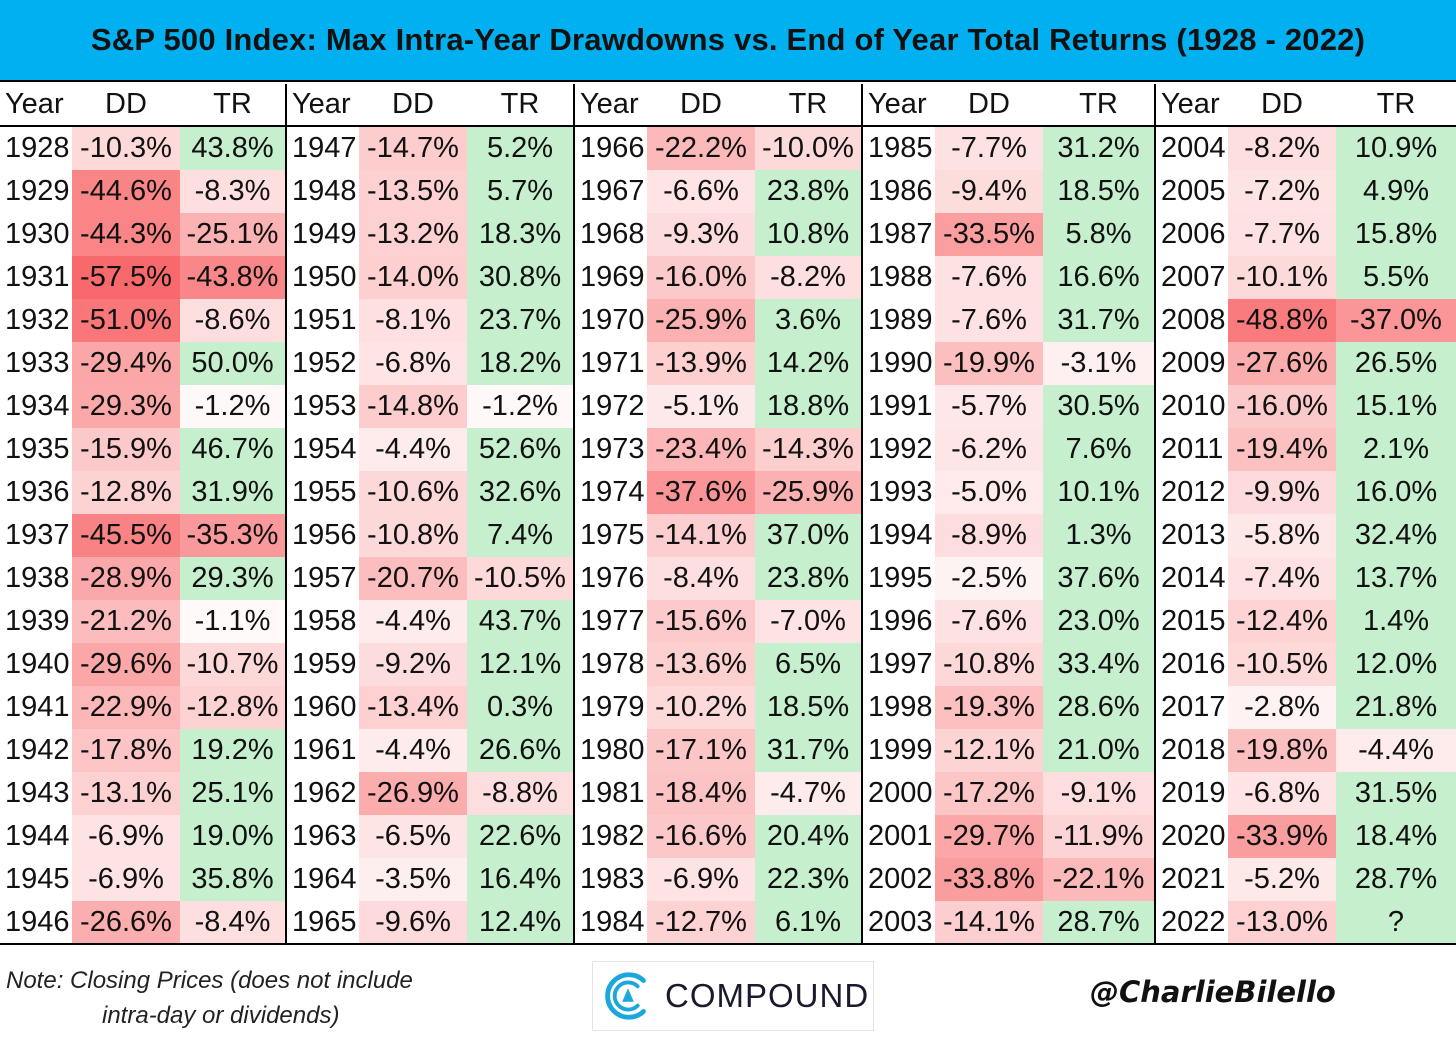  What do you see at coordinates (808, 191) in the screenshot?
I see `total-return-cell: 23.8%` at bounding box center [808, 191].